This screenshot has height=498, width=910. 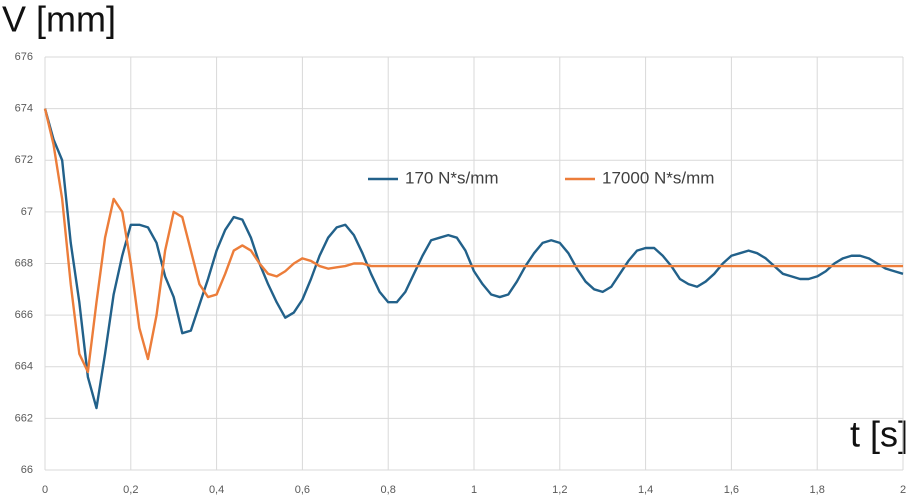 What do you see at coordinates (24, 315) in the screenshot?
I see `y-tick-label: 666` at bounding box center [24, 315].